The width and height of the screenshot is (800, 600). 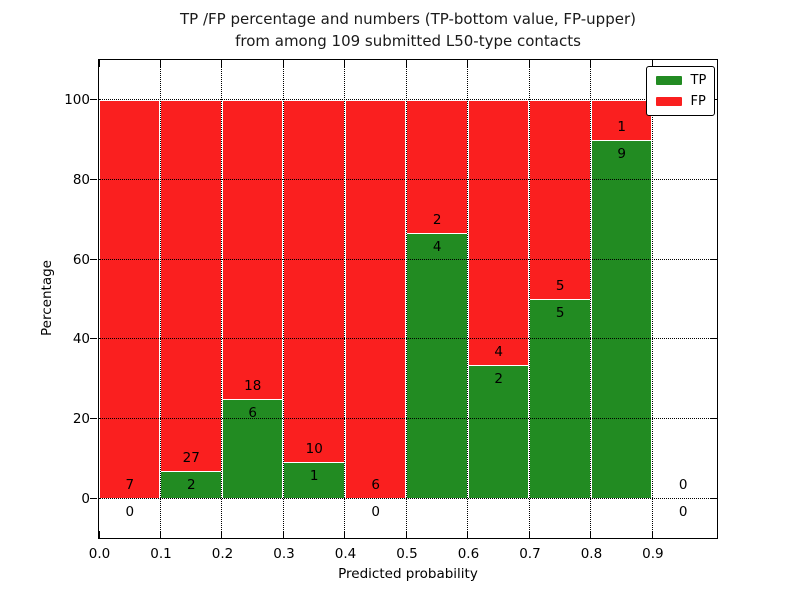 I want to click on x-axis-label: Predicted probability, so click(x=408, y=574).